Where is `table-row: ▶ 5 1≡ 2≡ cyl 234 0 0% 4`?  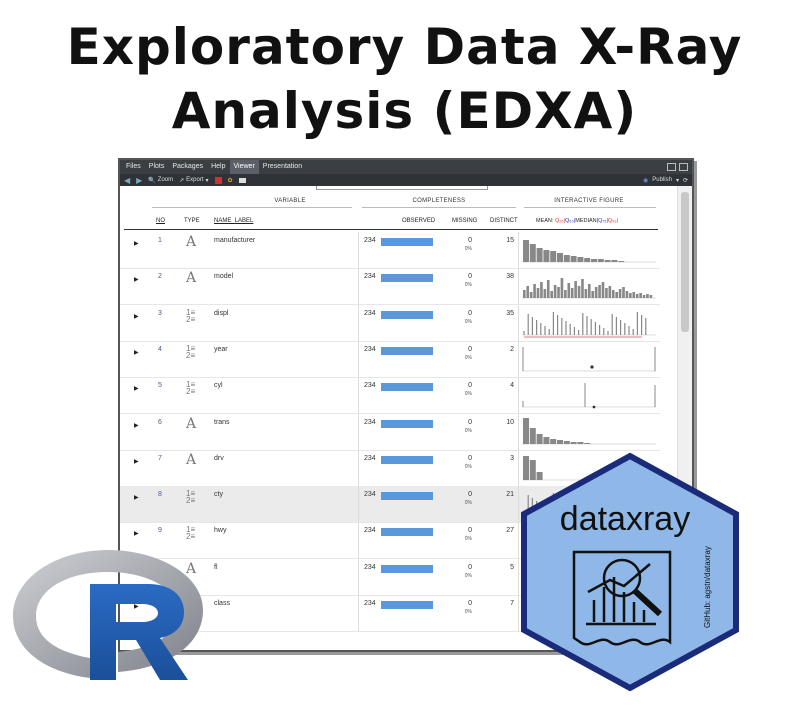
table-row: ▶ 5 1≡ 2≡ cyl 234 0 0% 4 is located at coordinates (390, 396).